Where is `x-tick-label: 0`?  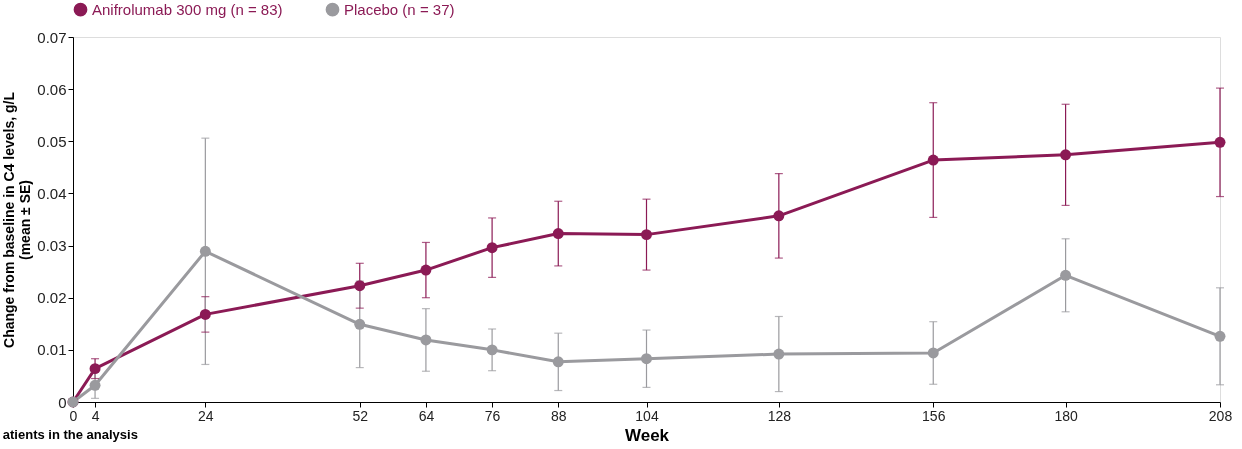 x-tick-label: 0 is located at coordinates (73, 415).